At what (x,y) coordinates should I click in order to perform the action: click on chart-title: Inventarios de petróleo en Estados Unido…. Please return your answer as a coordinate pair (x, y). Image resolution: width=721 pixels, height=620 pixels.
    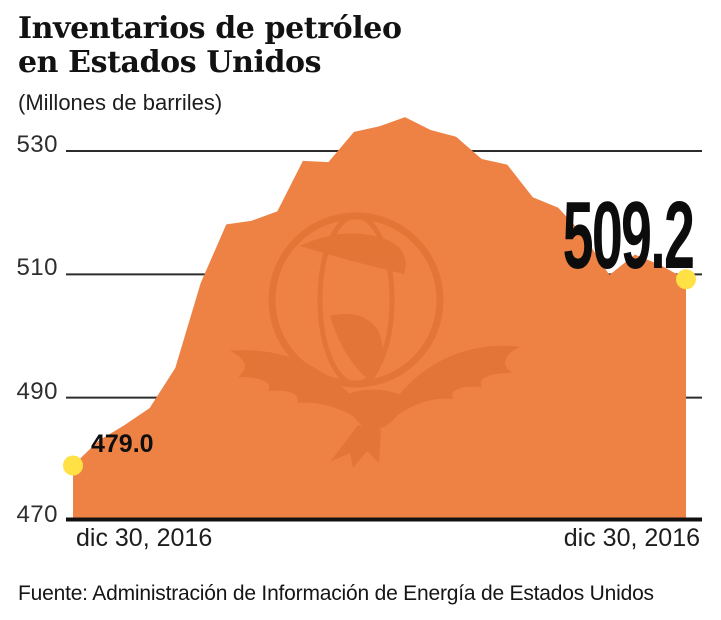
    Looking at the image, I should click on (210, 46).